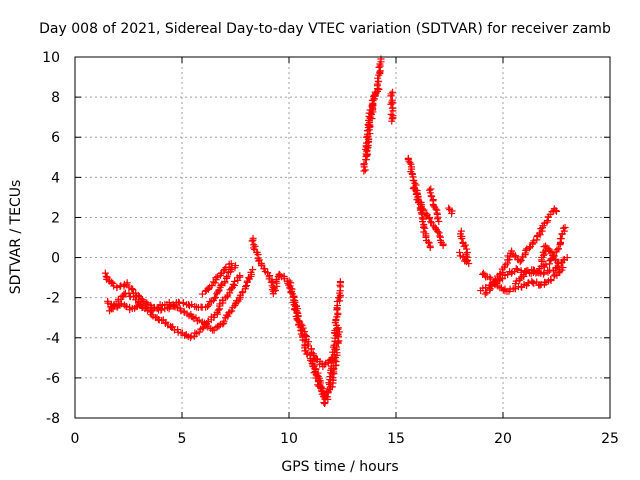  Describe the element at coordinates (55, 218) in the screenshot. I see `y-tick-label: 2` at that location.